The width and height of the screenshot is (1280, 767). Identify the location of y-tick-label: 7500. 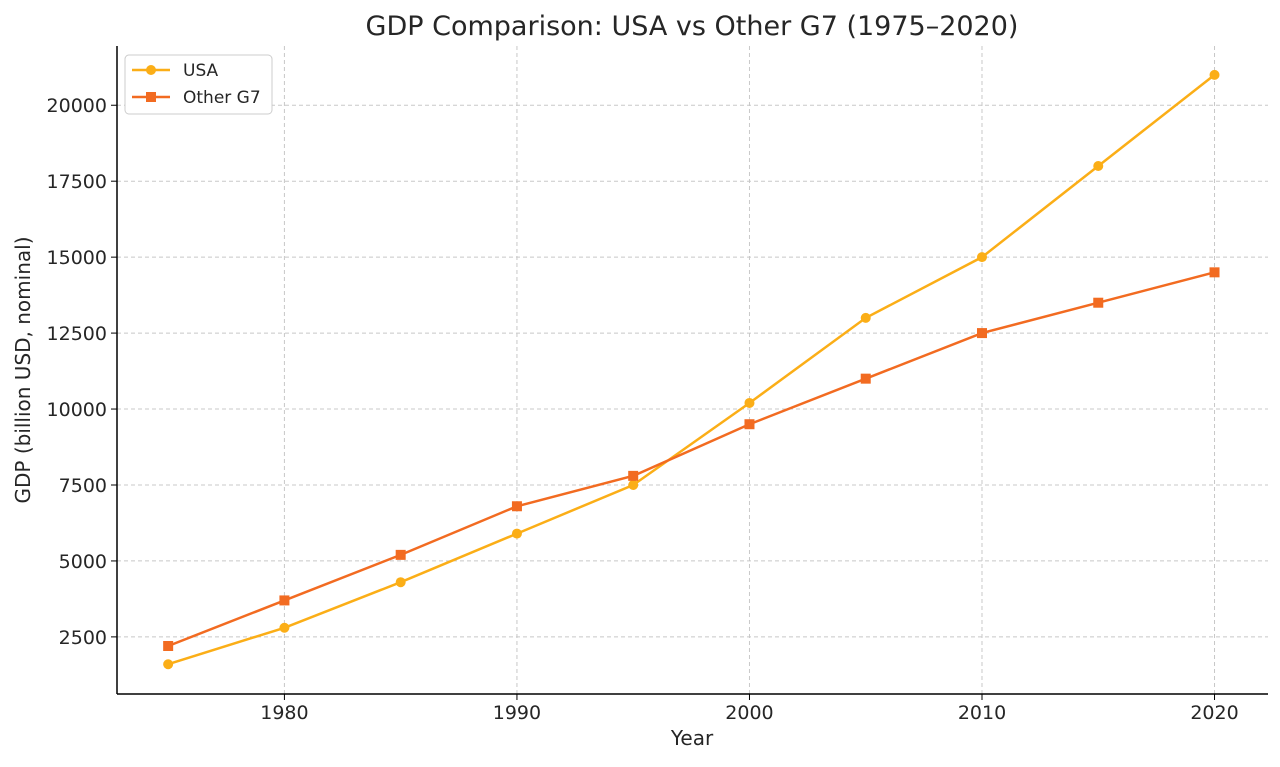
(83, 486).